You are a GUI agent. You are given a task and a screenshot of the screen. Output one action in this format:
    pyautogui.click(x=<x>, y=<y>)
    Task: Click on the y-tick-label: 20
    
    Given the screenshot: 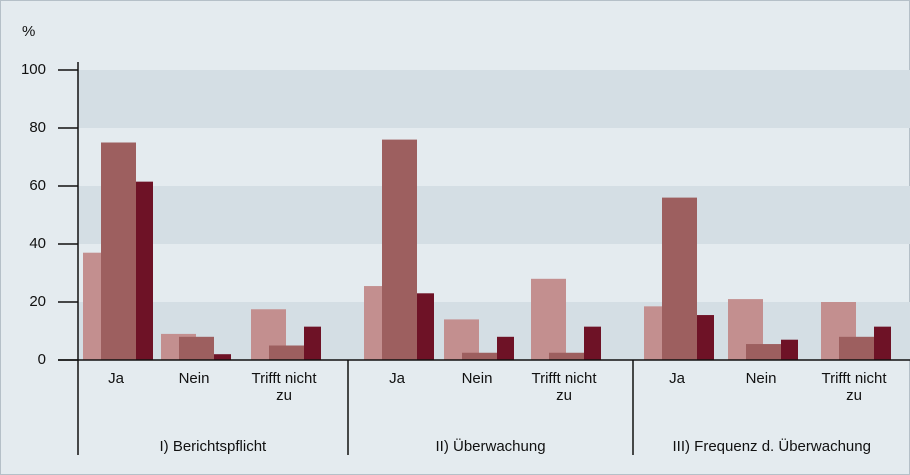 What is the action you would take?
    pyautogui.click(x=37, y=301)
    